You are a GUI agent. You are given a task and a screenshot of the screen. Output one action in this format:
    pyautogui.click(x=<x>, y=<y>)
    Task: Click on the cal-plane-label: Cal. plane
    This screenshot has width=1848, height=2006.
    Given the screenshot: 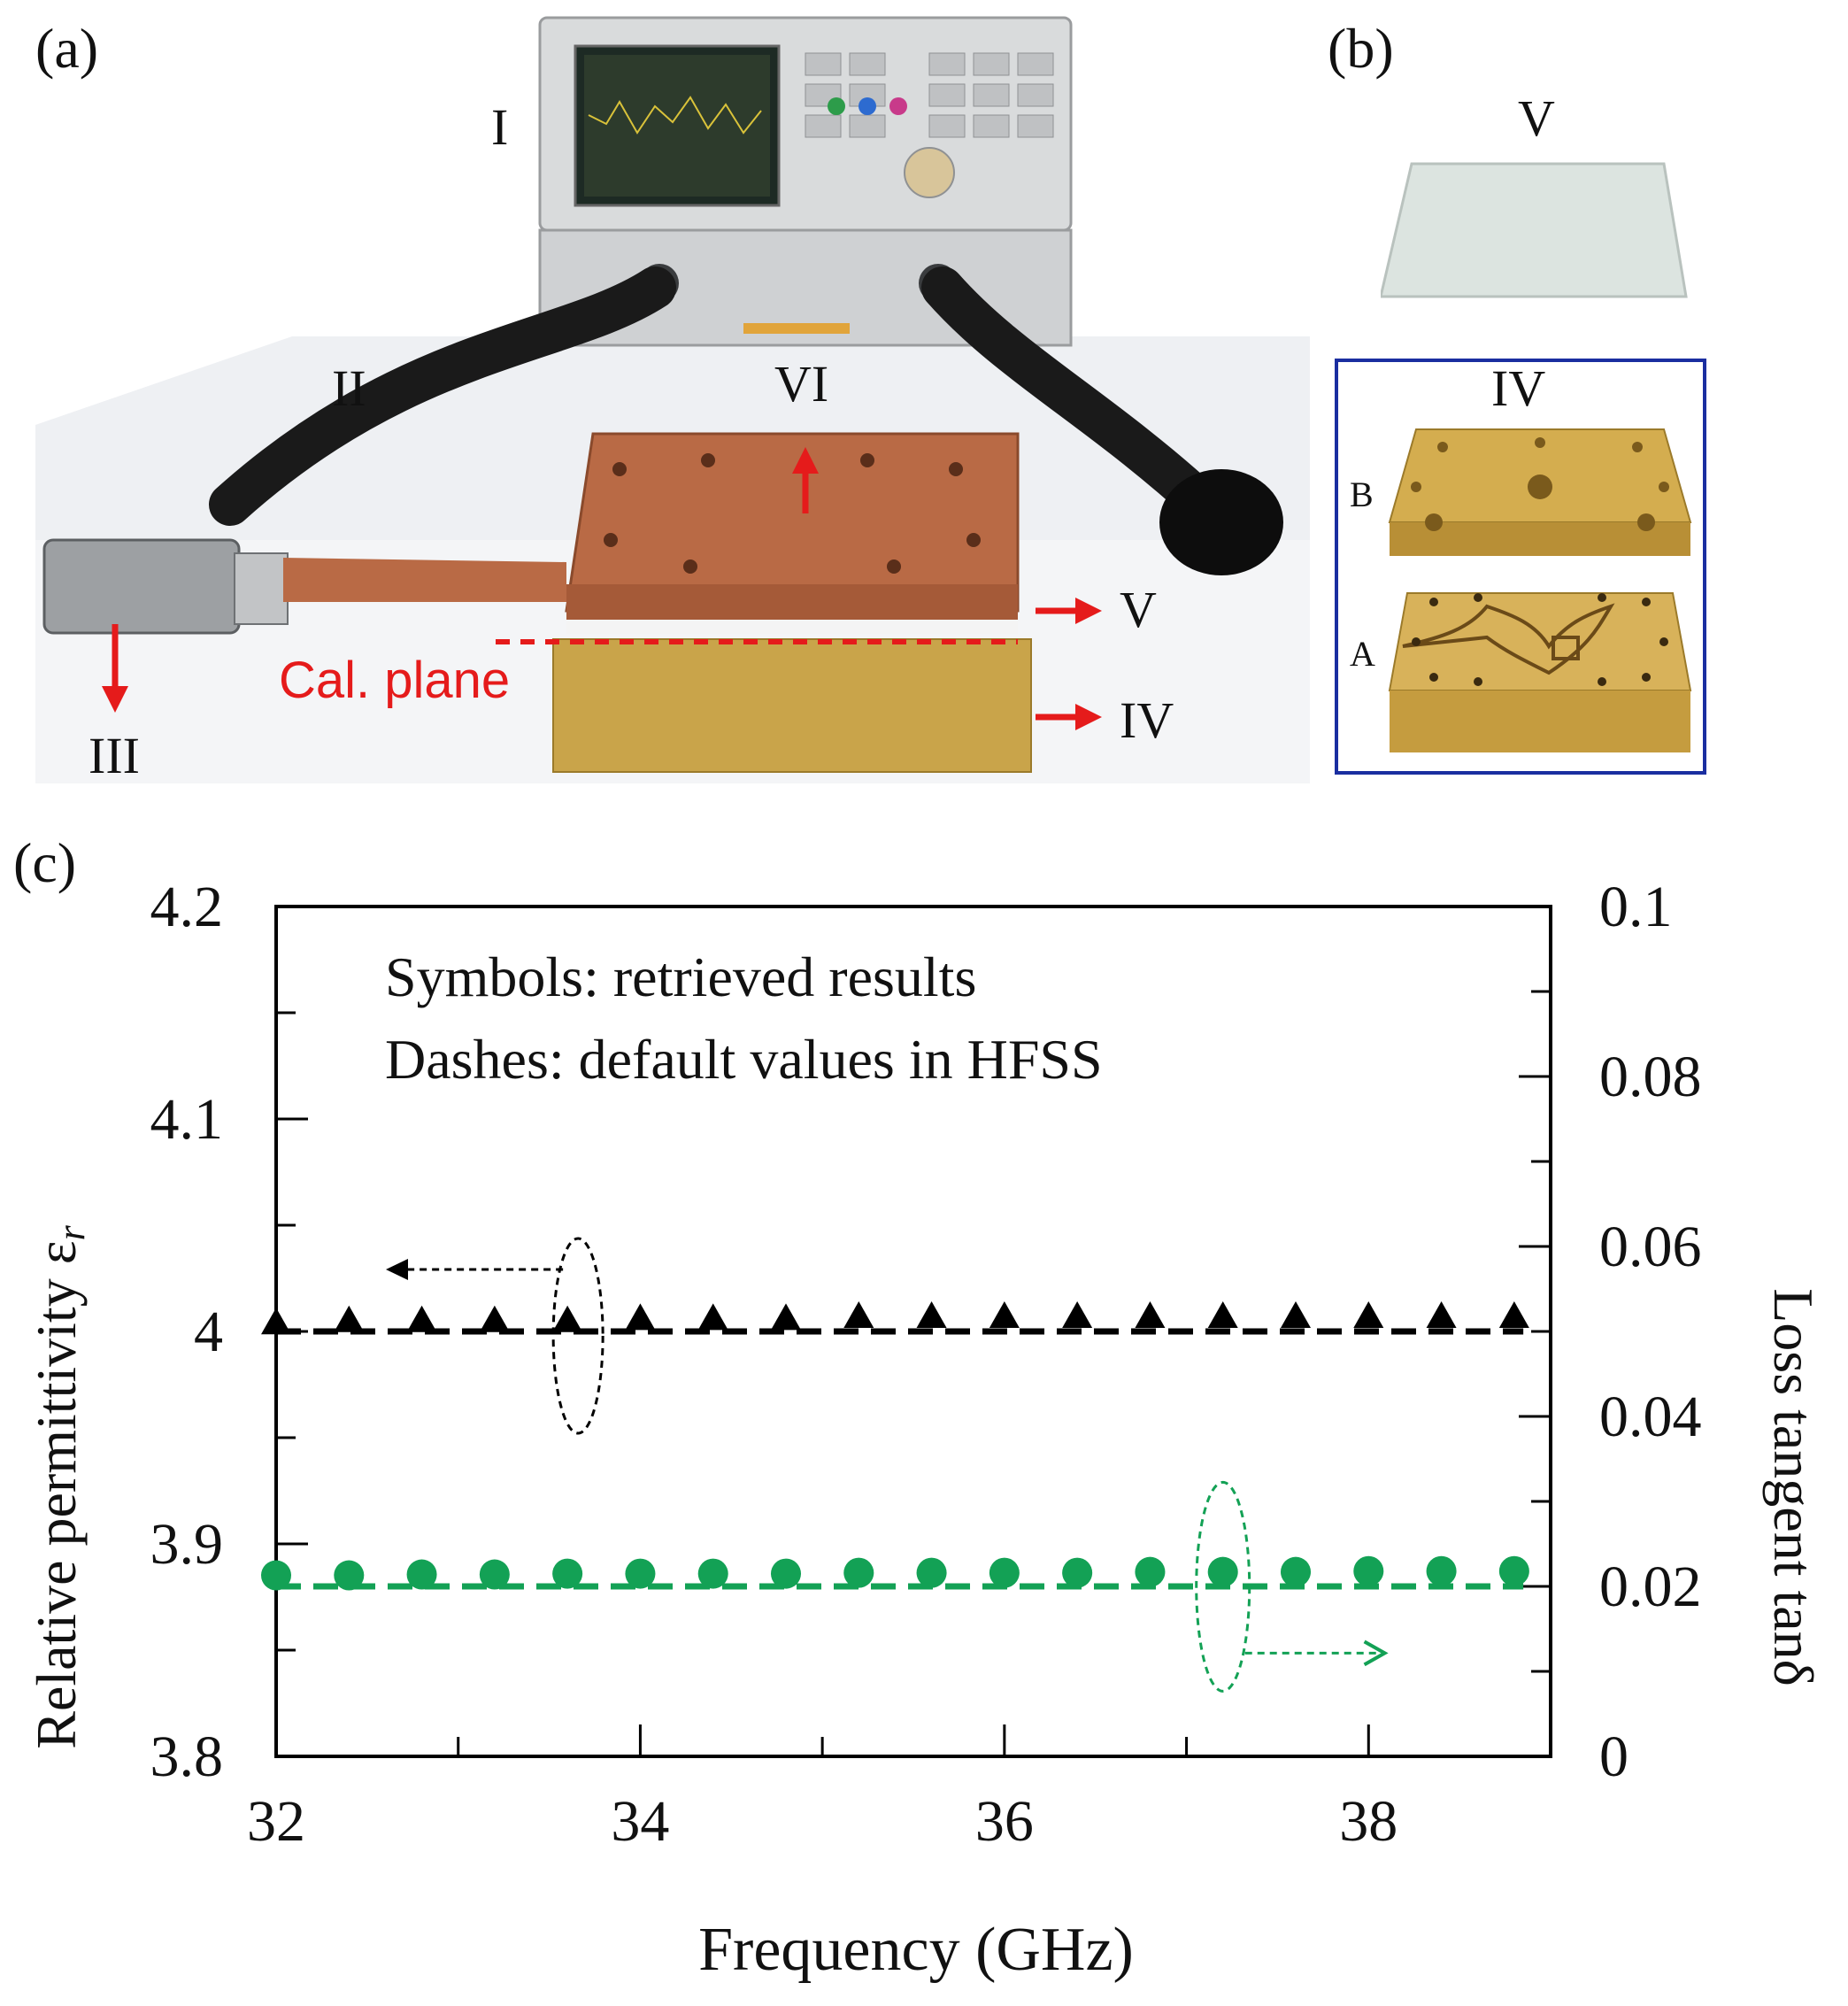 What is the action you would take?
    pyautogui.click(x=395, y=680)
    